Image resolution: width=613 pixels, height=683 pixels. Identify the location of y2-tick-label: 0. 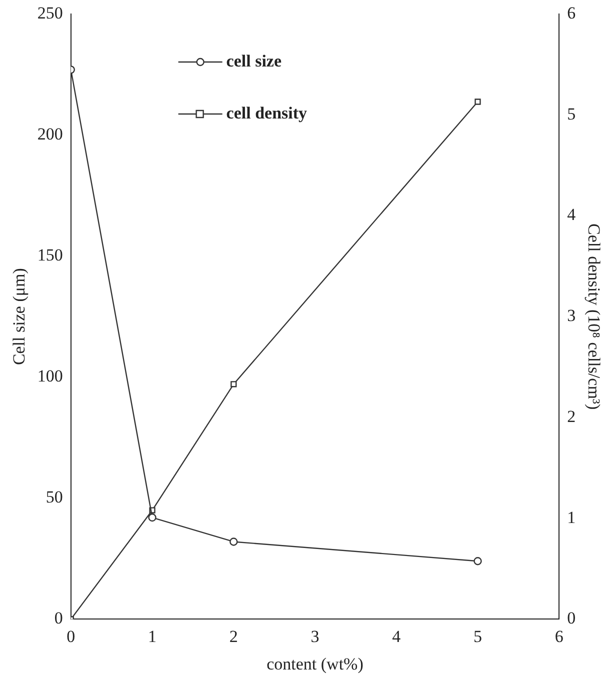
(571, 618).